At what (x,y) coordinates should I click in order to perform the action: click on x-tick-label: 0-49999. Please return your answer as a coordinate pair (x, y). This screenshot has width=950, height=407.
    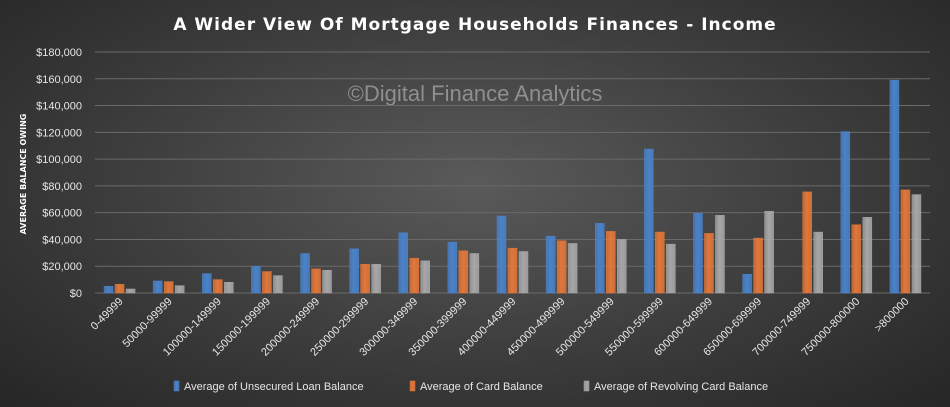
    Looking at the image, I should click on (107, 314).